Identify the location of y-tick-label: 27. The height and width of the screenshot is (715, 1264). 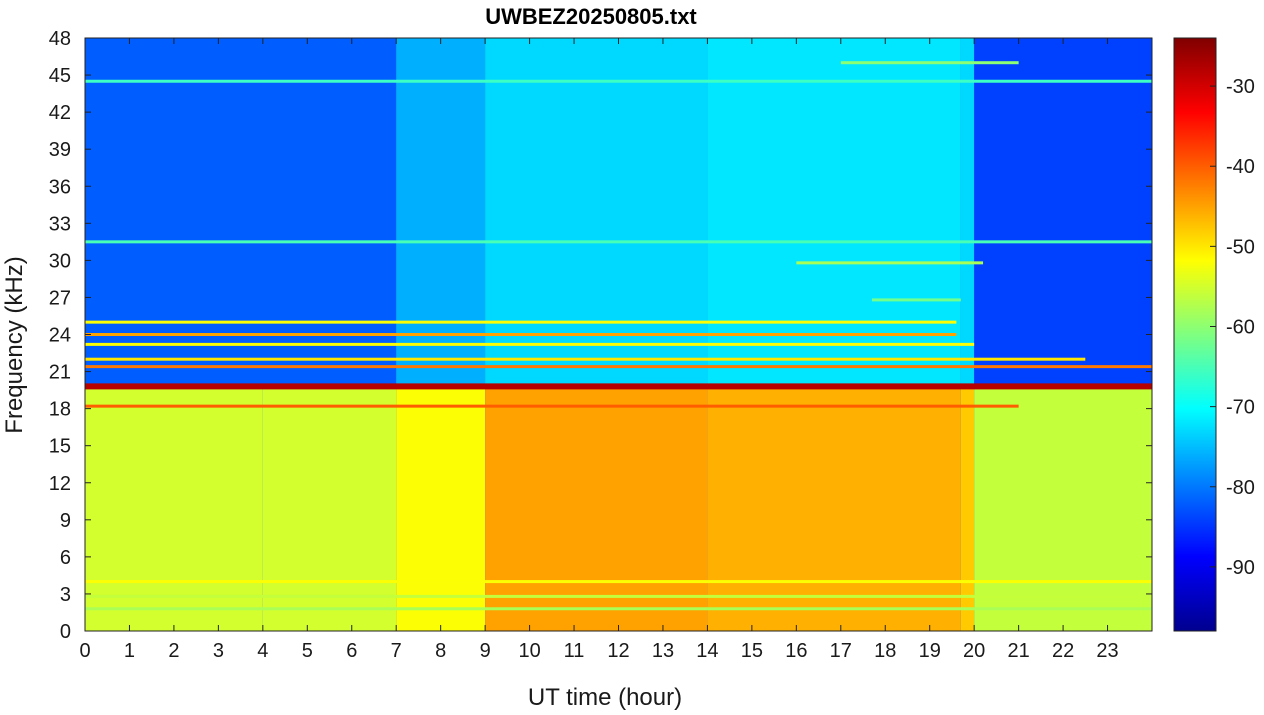
(60, 298).